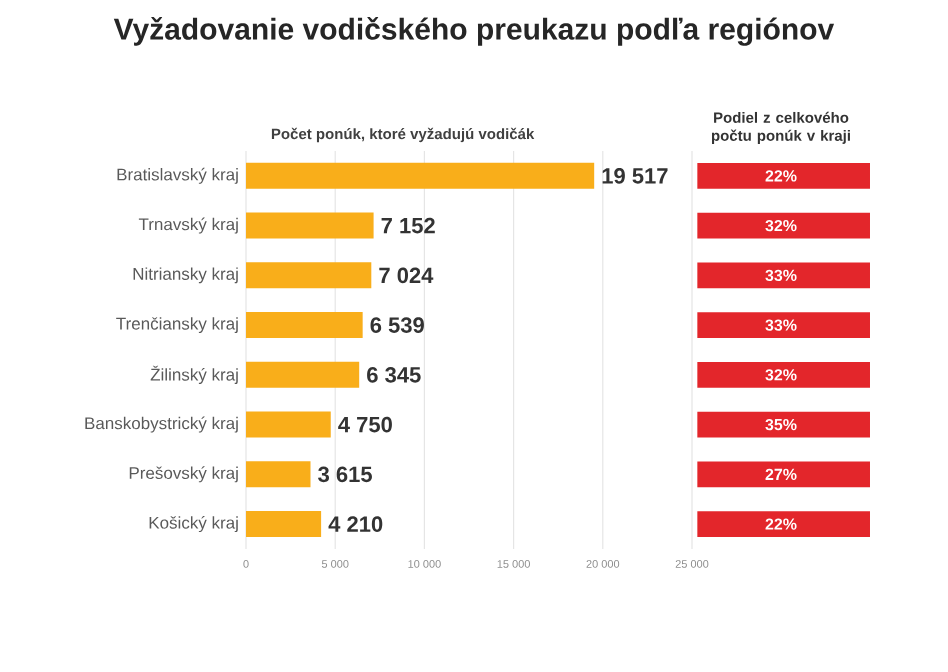 This screenshot has height=672, width=948. Describe the element at coordinates (345, 474) in the screenshot. I see `data-label: 3 615` at that location.